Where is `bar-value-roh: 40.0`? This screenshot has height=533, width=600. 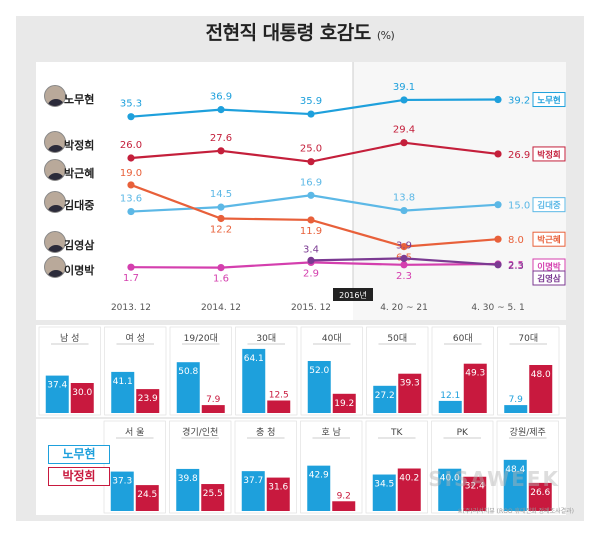
bar-value-roh: 40.0 is located at coordinates (450, 479).